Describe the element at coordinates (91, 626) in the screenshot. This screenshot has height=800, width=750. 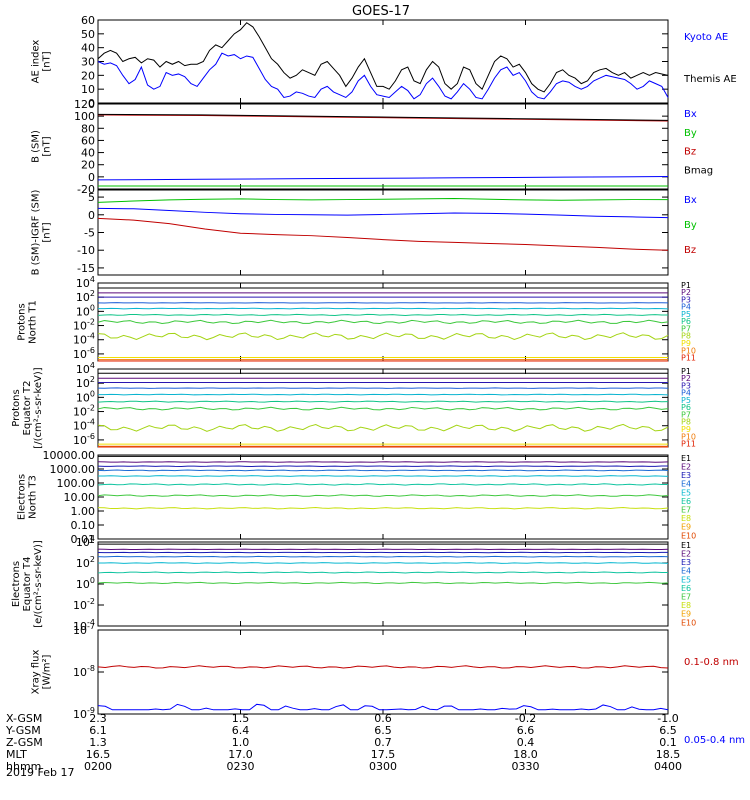
I see `ytick-exp: -7` at that location.